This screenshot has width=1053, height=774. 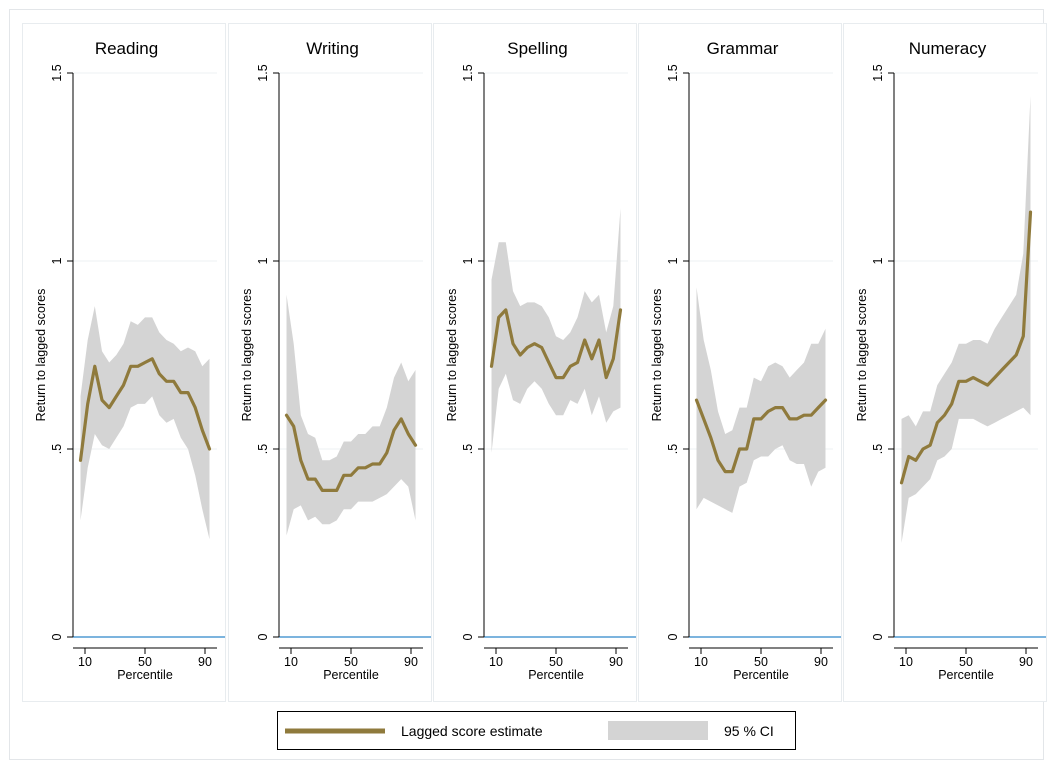 I want to click on legend-ci-label: 95 % CI, so click(x=749, y=731).